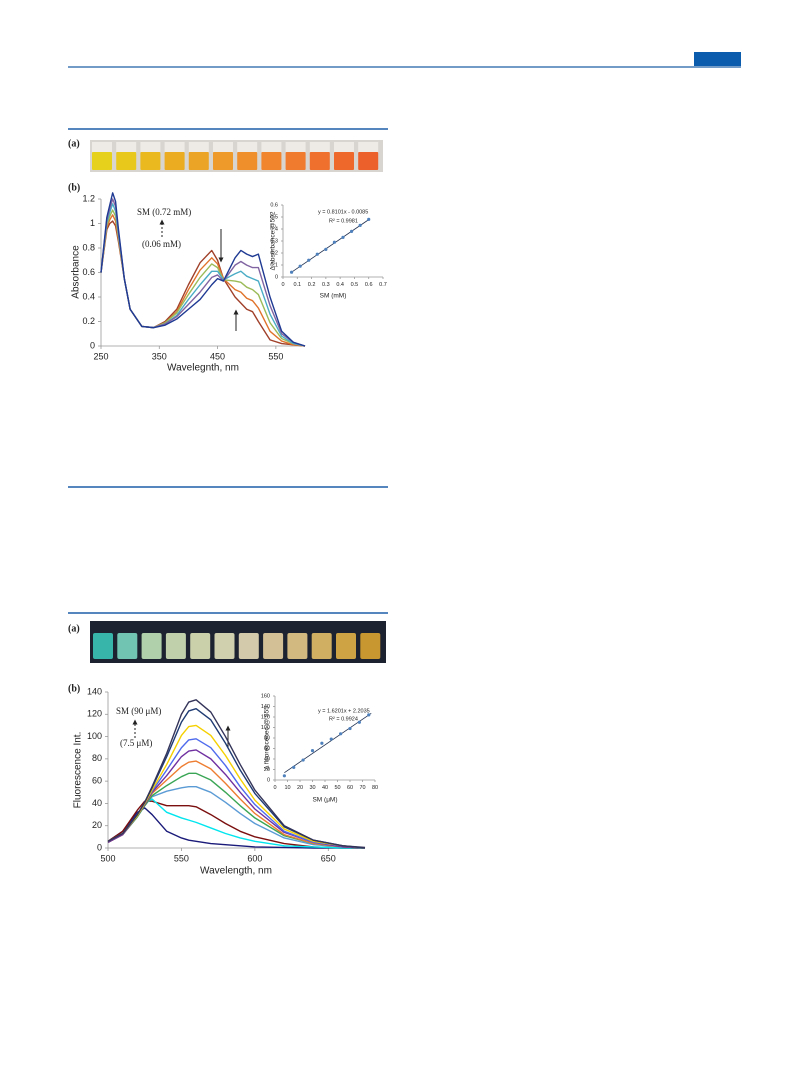 This screenshot has height=1067, width=809. Describe the element at coordinates (254, 858) in the screenshot. I see `x-tick-label: 600` at that location.